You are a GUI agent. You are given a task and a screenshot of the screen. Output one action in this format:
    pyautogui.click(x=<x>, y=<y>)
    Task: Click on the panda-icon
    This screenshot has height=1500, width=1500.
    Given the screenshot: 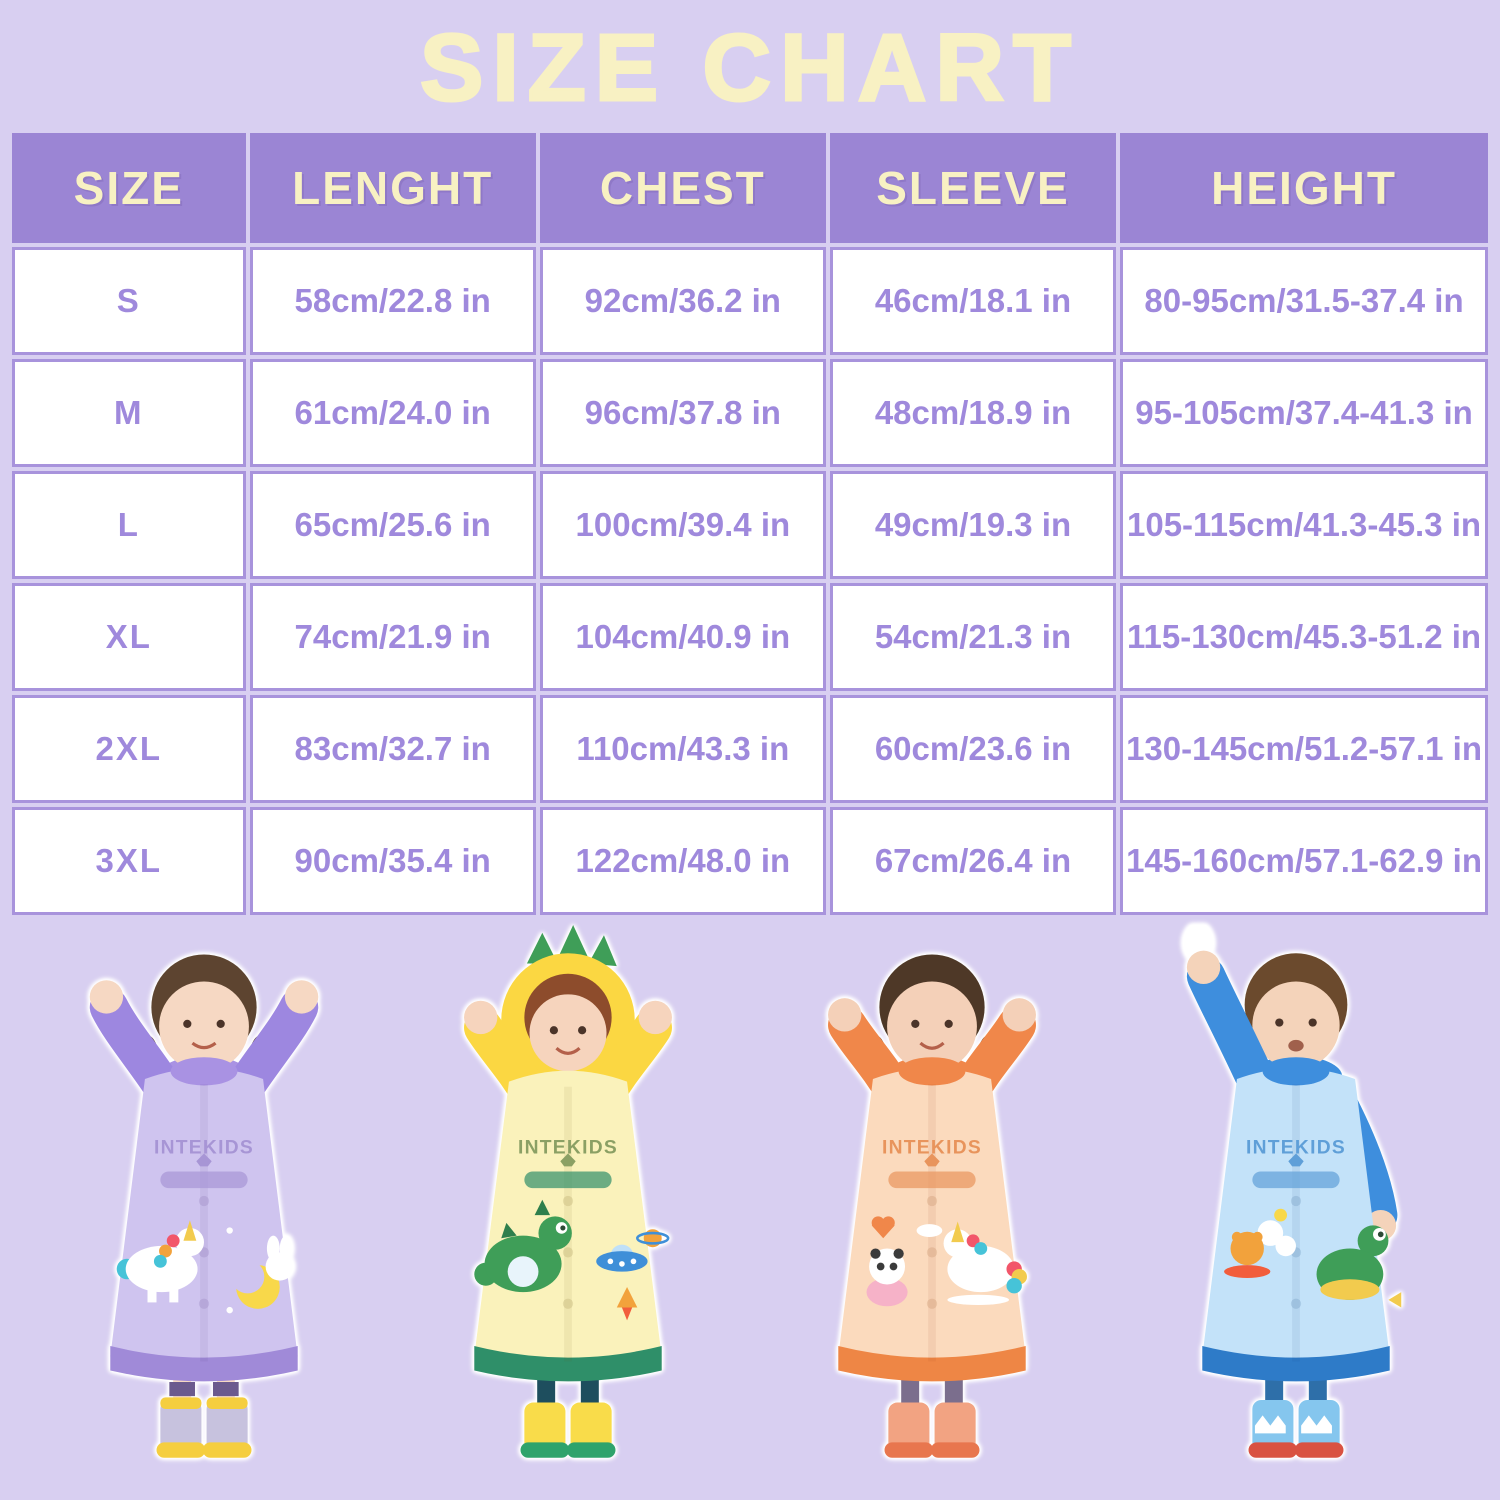 What is the action you would take?
    pyautogui.click(x=887, y=1277)
    